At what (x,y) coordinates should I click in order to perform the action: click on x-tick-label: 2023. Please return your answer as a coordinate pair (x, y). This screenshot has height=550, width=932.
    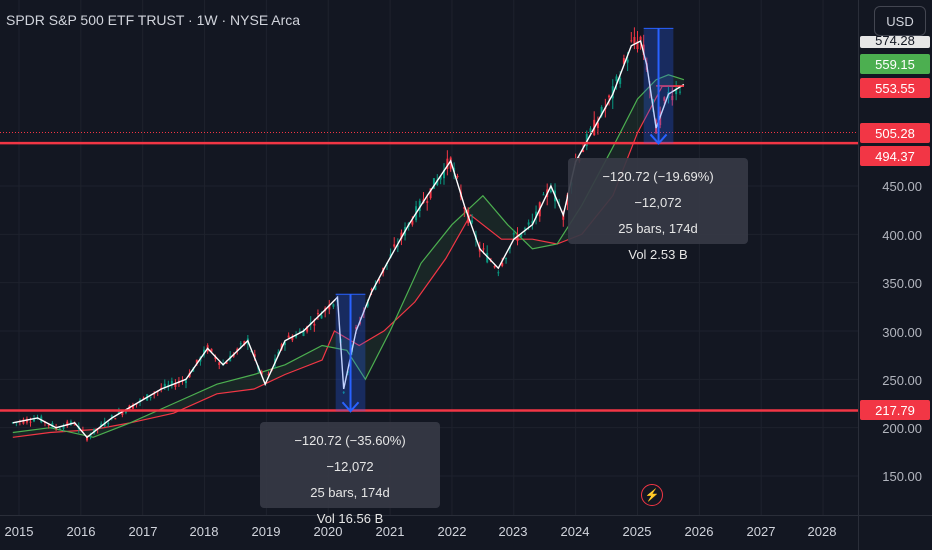
    Looking at the image, I should click on (513, 531).